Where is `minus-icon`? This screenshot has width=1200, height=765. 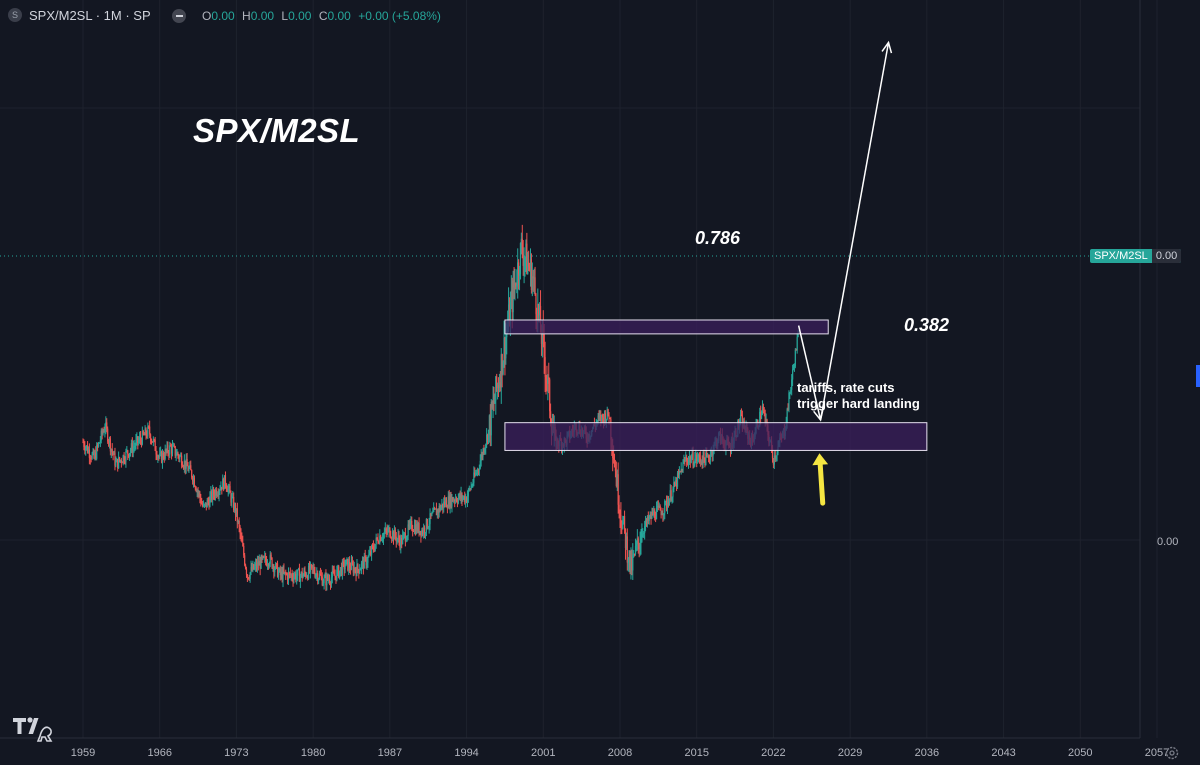 minus-icon is located at coordinates (179, 16).